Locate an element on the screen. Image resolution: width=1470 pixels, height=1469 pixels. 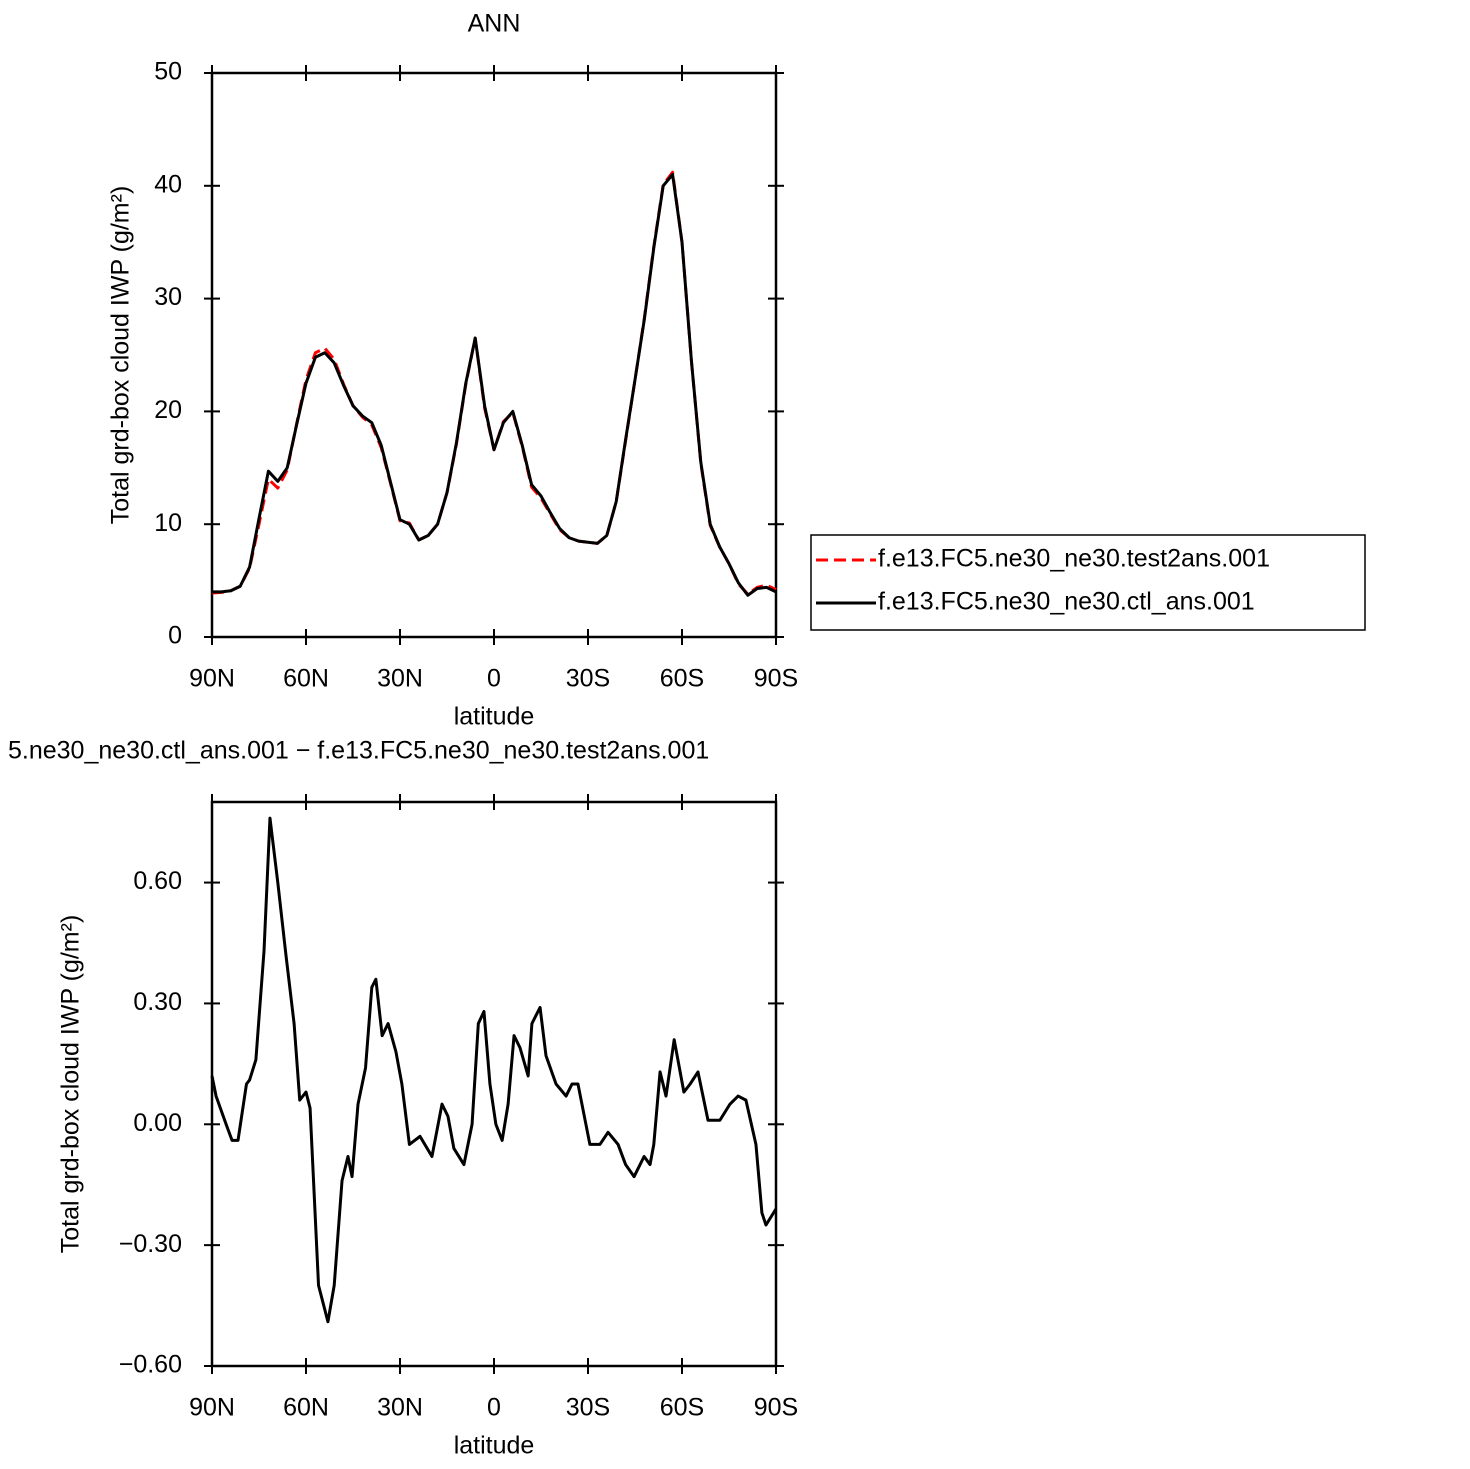
y-tick-label: 0.30 is located at coordinates (157, 1002).